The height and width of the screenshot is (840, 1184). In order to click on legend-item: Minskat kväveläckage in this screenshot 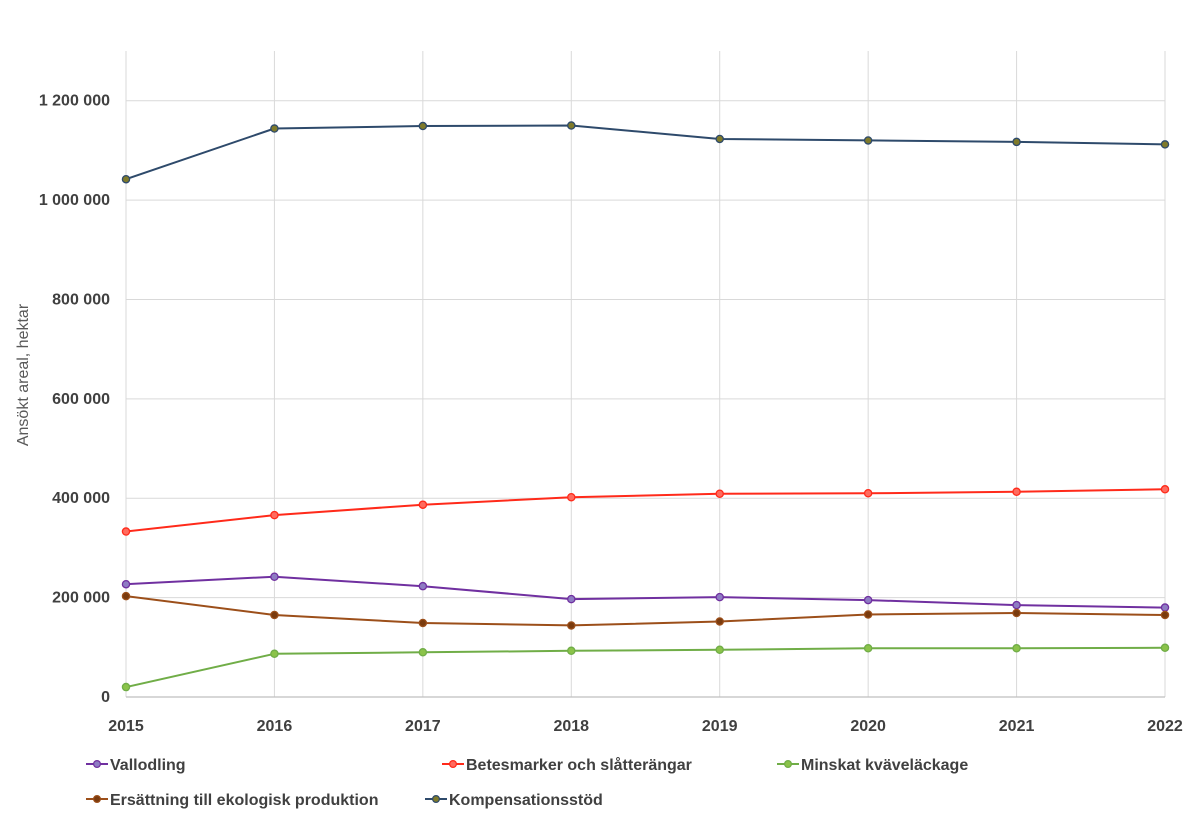, I will do `click(872, 765)`.